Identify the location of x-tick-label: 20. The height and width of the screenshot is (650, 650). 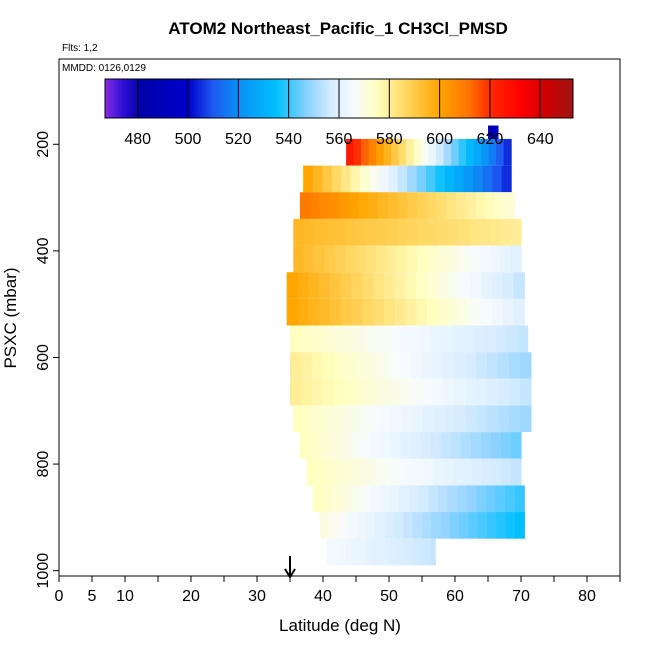
(191, 596).